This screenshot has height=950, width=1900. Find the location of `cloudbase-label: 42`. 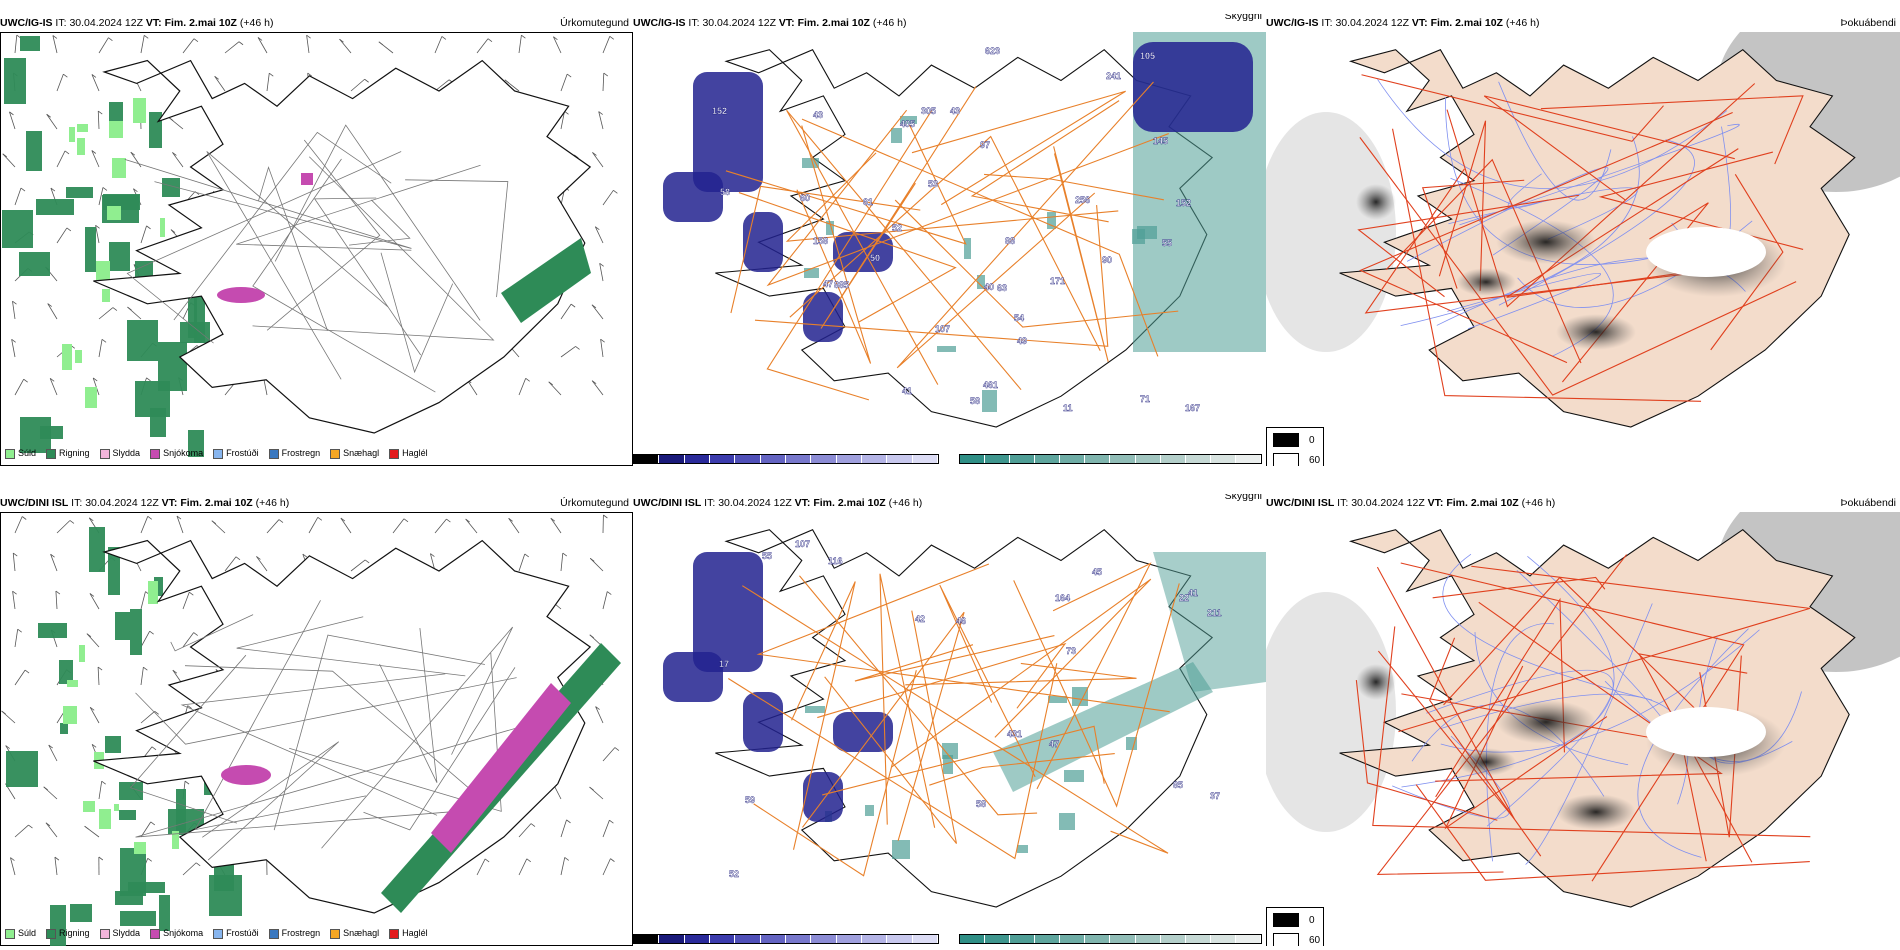

cloudbase-label: 42 is located at coordinates (920, 619).